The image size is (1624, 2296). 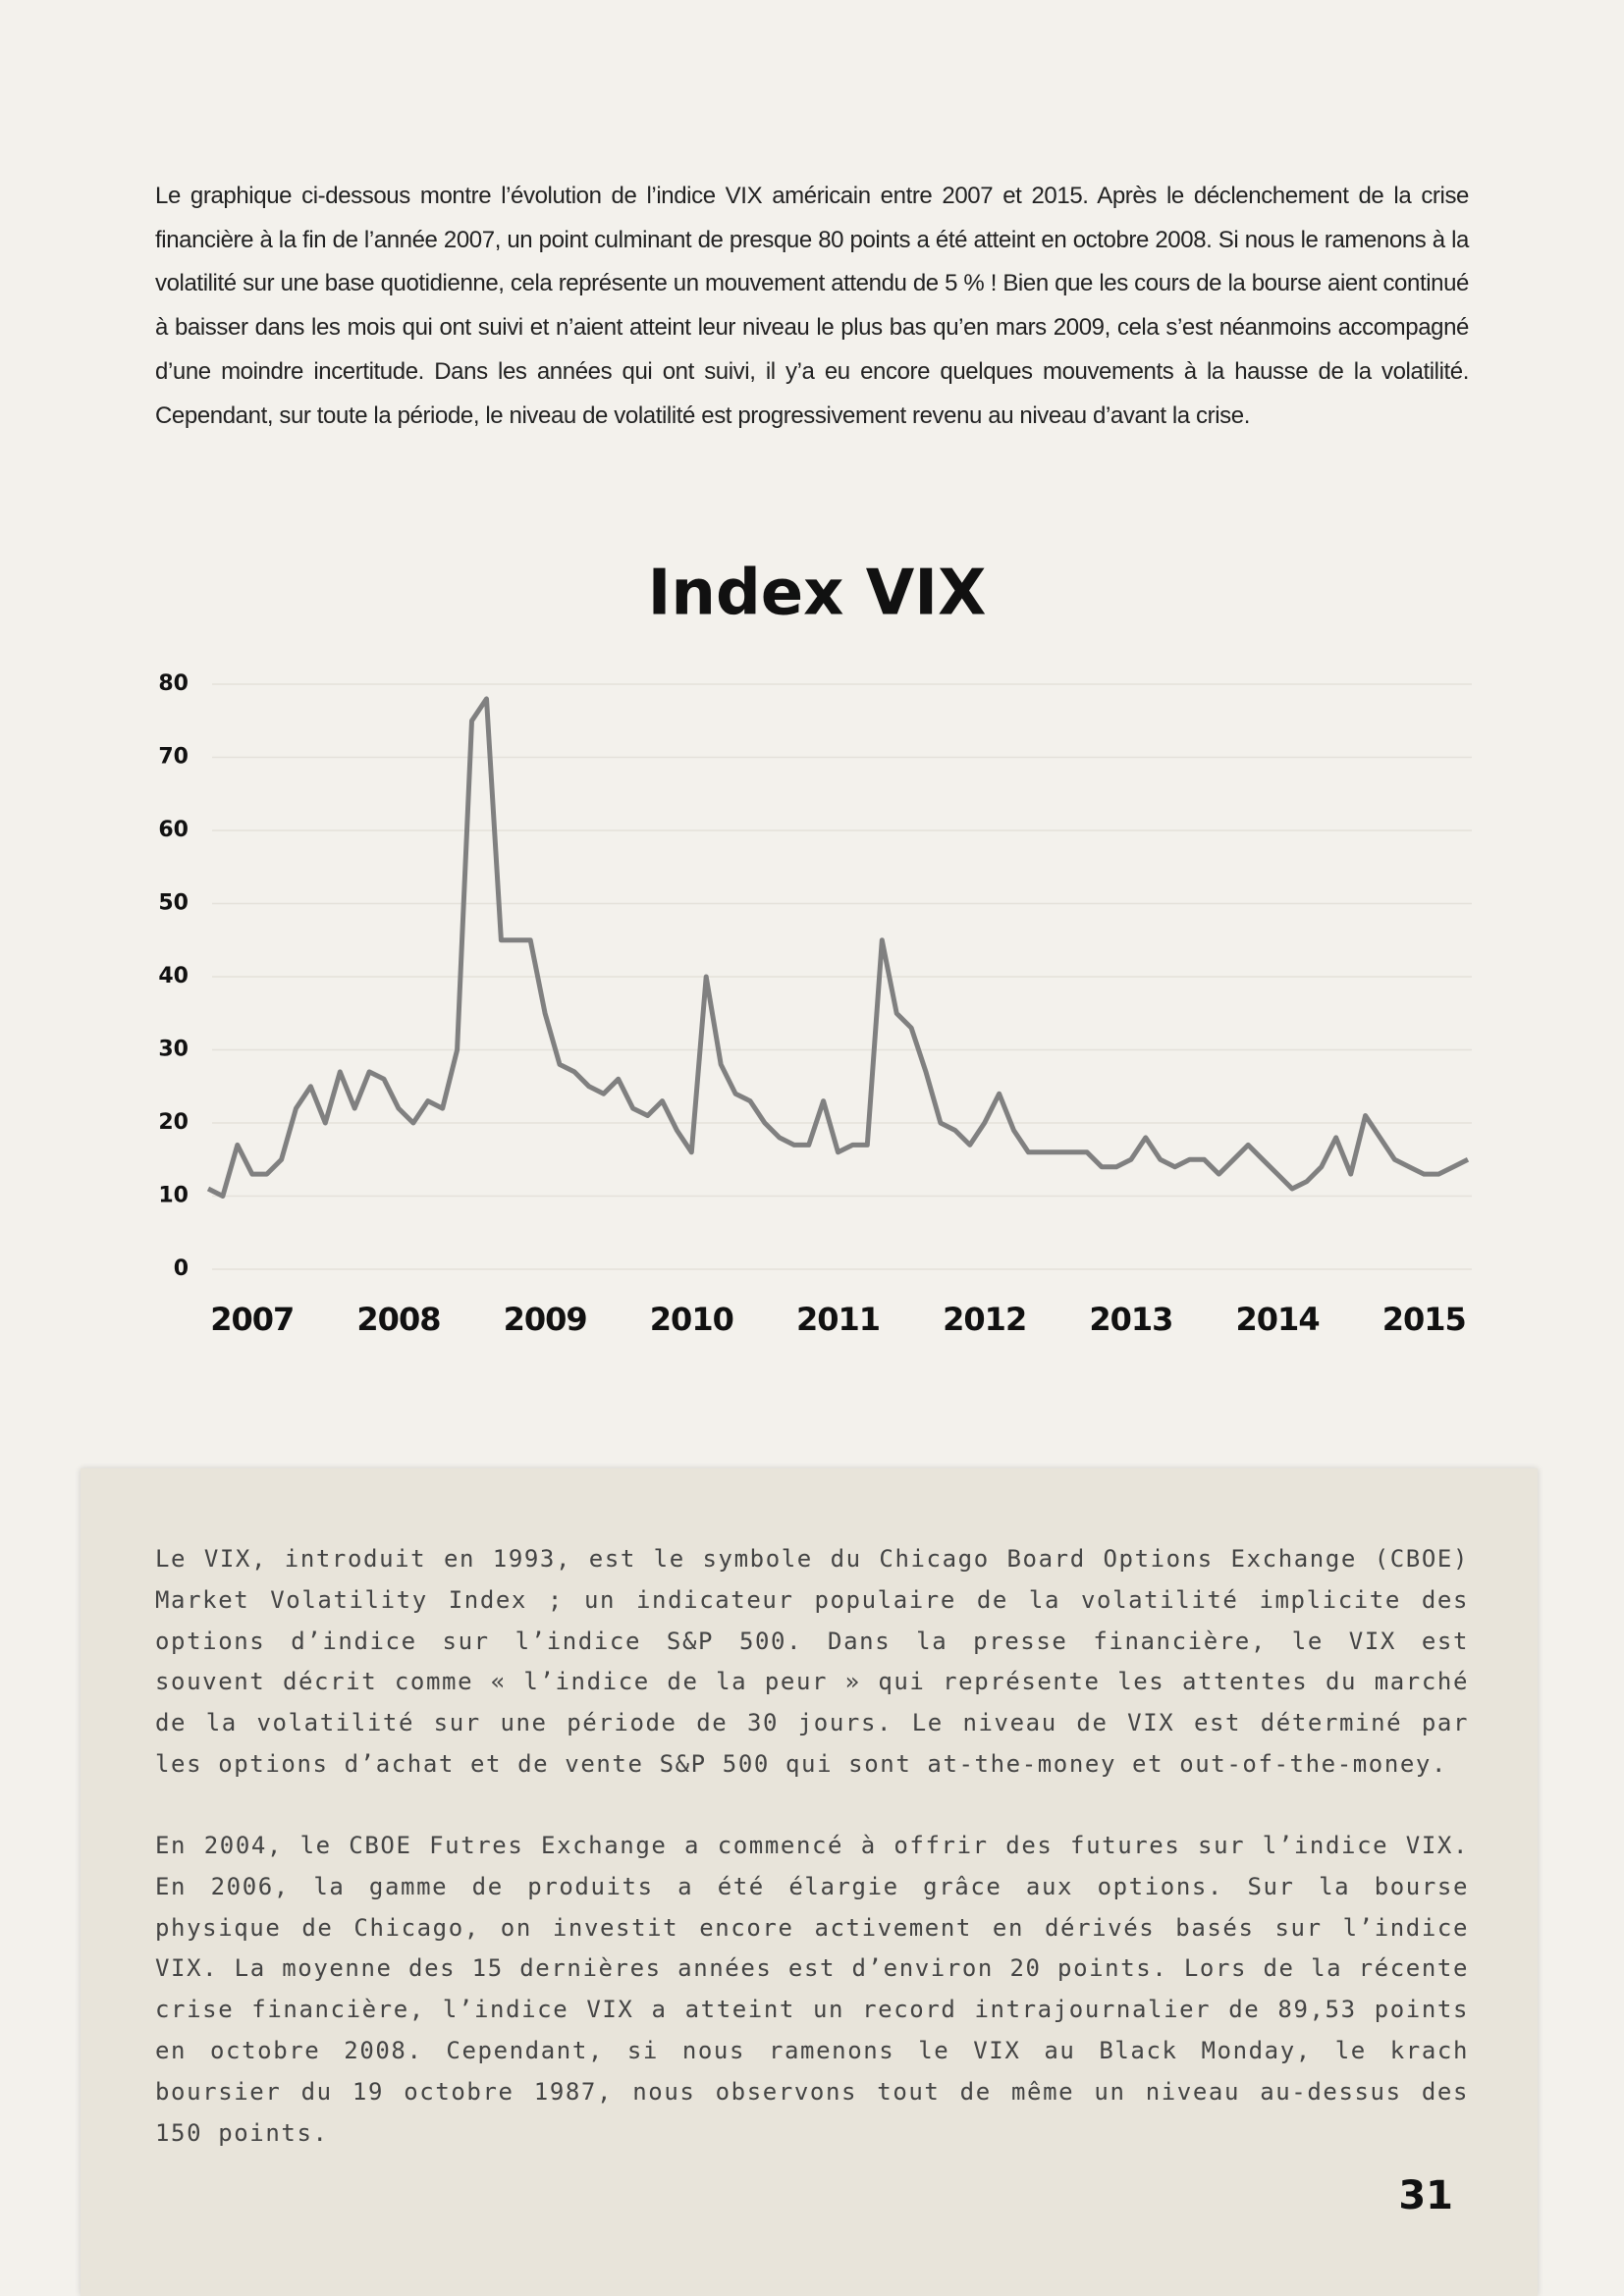 I want to click on x-tick-label: 2013, so click(x=1130, y=1320).